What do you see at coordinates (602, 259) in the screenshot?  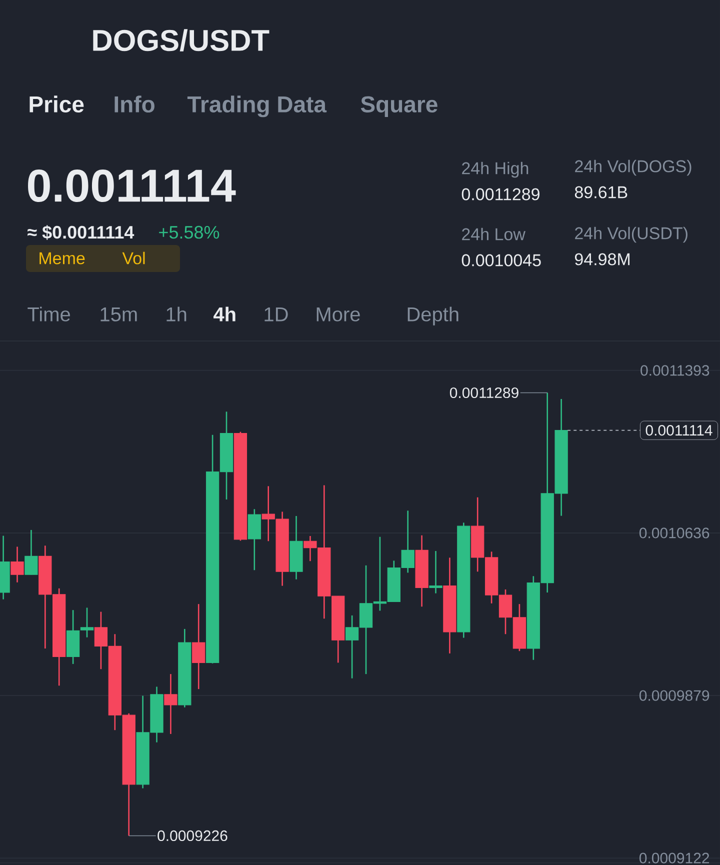 I see `text: 94.98M` at bounding box center [602, 259].